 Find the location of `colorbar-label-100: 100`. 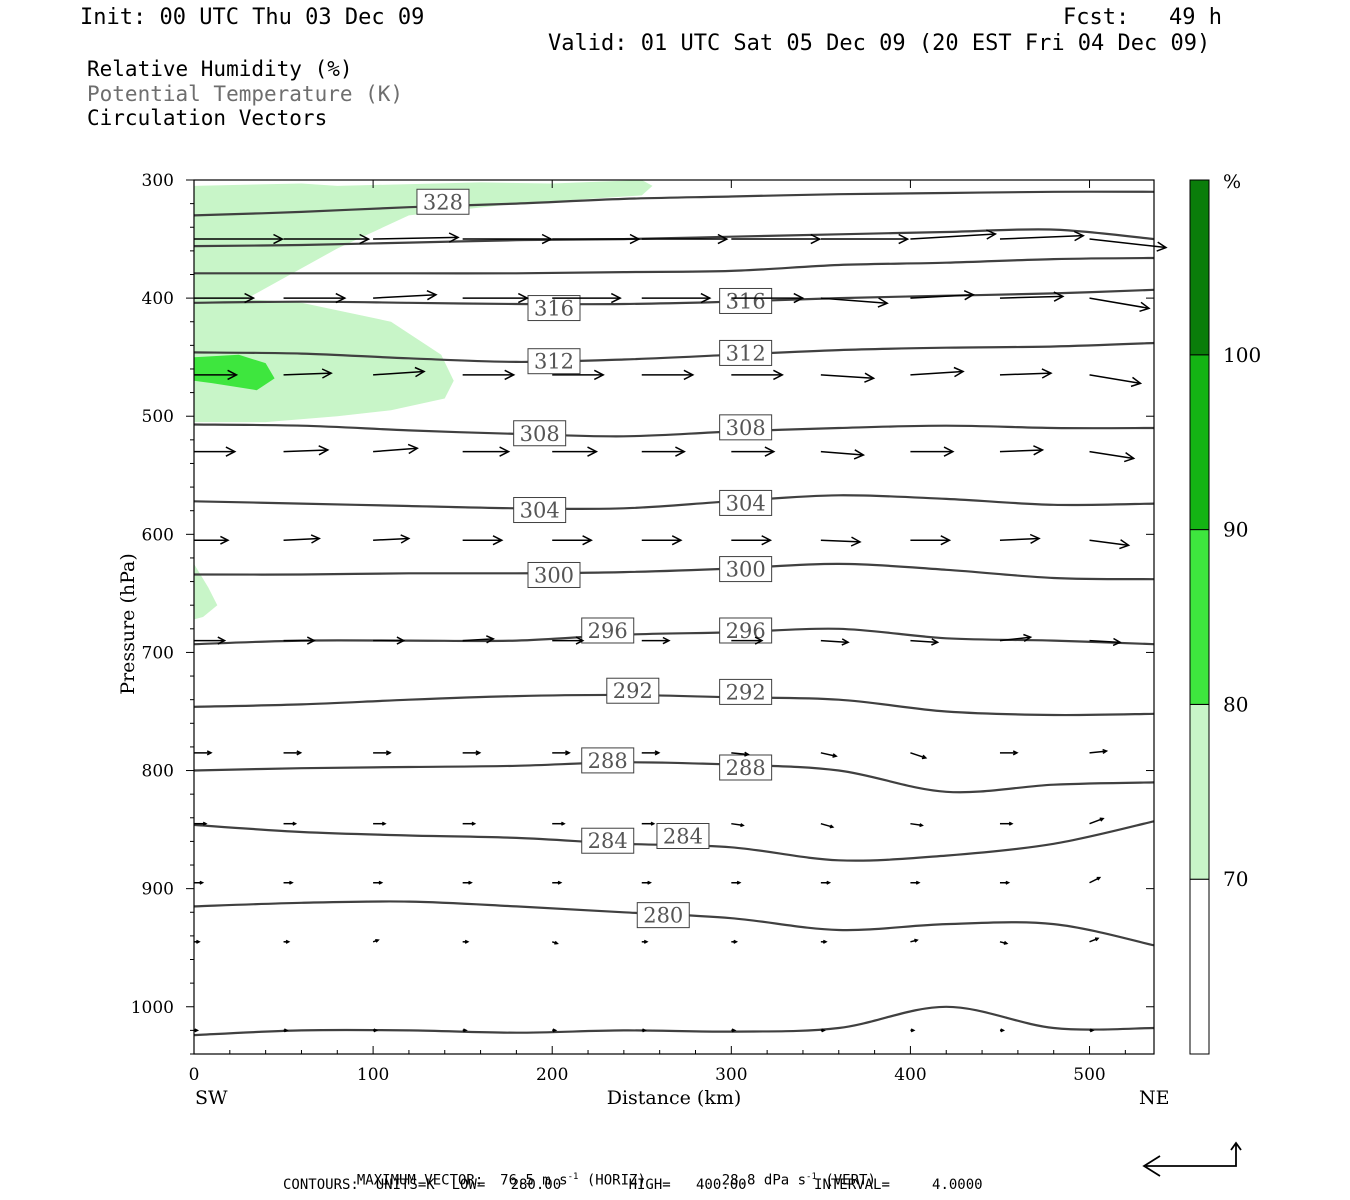

colorbar-label-100: 100 is located at coordinates (1242, 355).